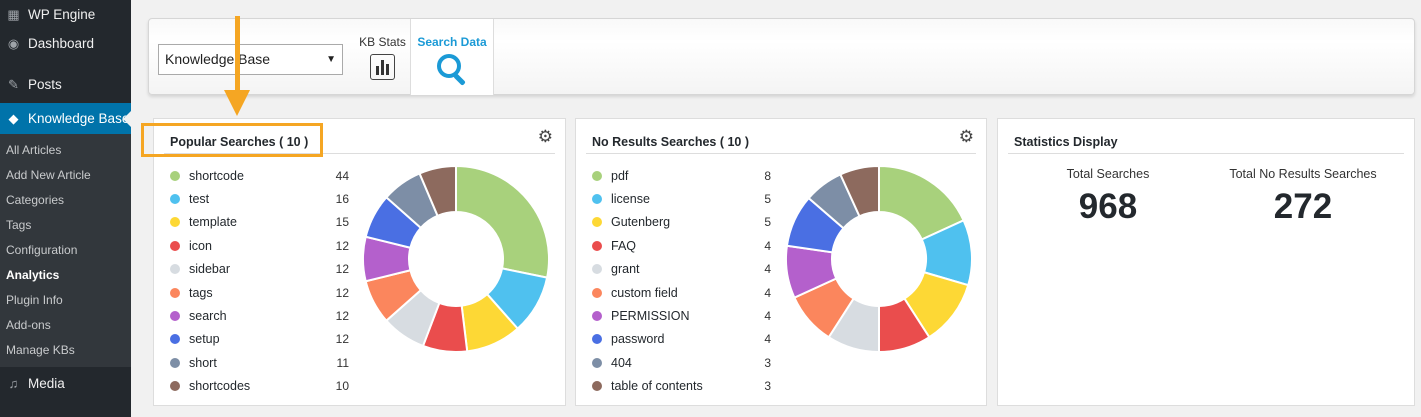 This screenshot has width=1421, height=417. What do you see at coordinates (641, 222) in the screenshot?
I see `search-term: Gutenberg` at bounding box center [641, 222].